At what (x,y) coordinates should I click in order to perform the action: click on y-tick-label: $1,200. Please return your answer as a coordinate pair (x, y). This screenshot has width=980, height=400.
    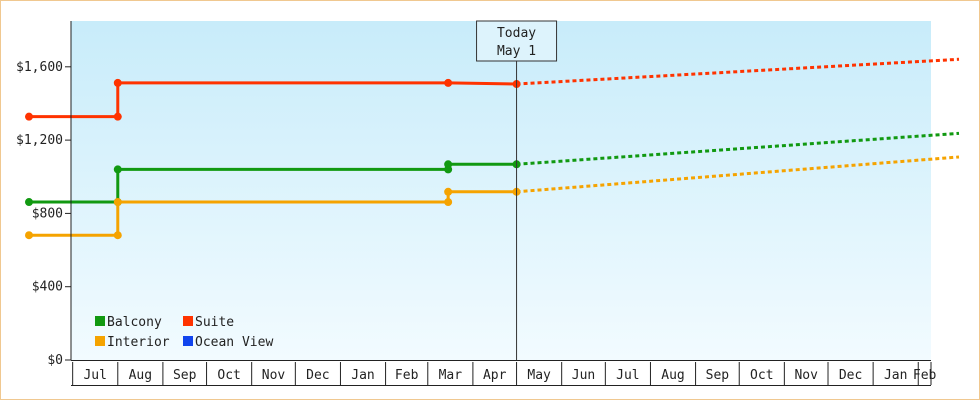
    Looking at the image, I should click on (39, 140).